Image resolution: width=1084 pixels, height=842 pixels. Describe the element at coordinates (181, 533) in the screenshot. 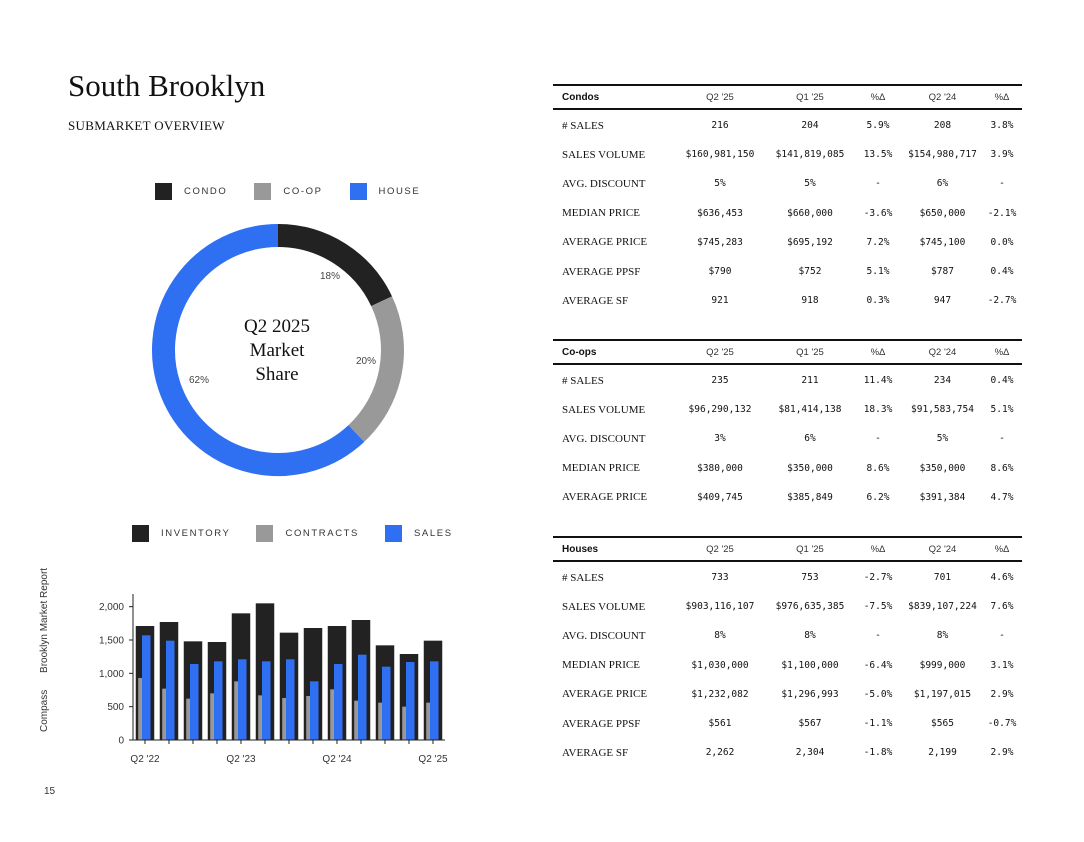

I see `legend-item-inventory: INVENTORY` at that location.